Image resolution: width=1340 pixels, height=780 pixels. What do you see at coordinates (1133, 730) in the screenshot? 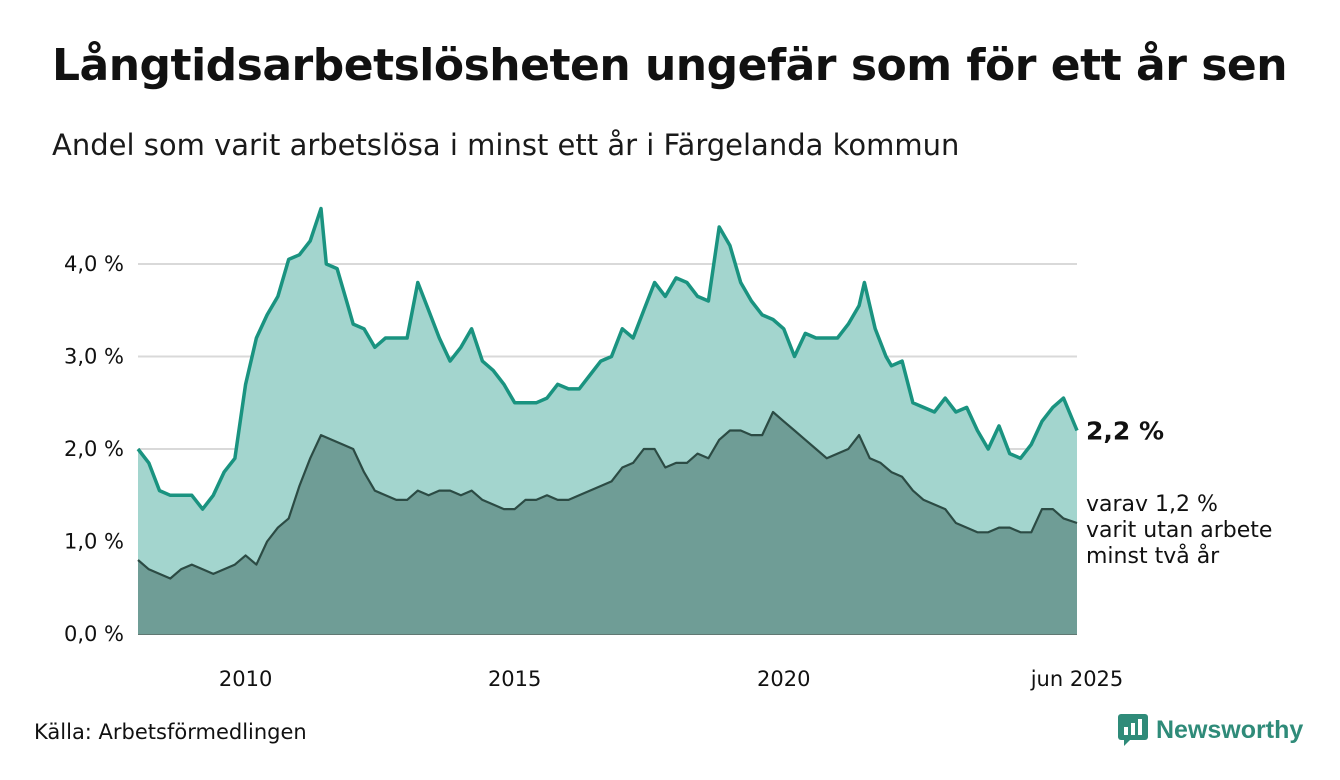
I see `newsworthy-logo-icon` at bounding box center [1133, 730].